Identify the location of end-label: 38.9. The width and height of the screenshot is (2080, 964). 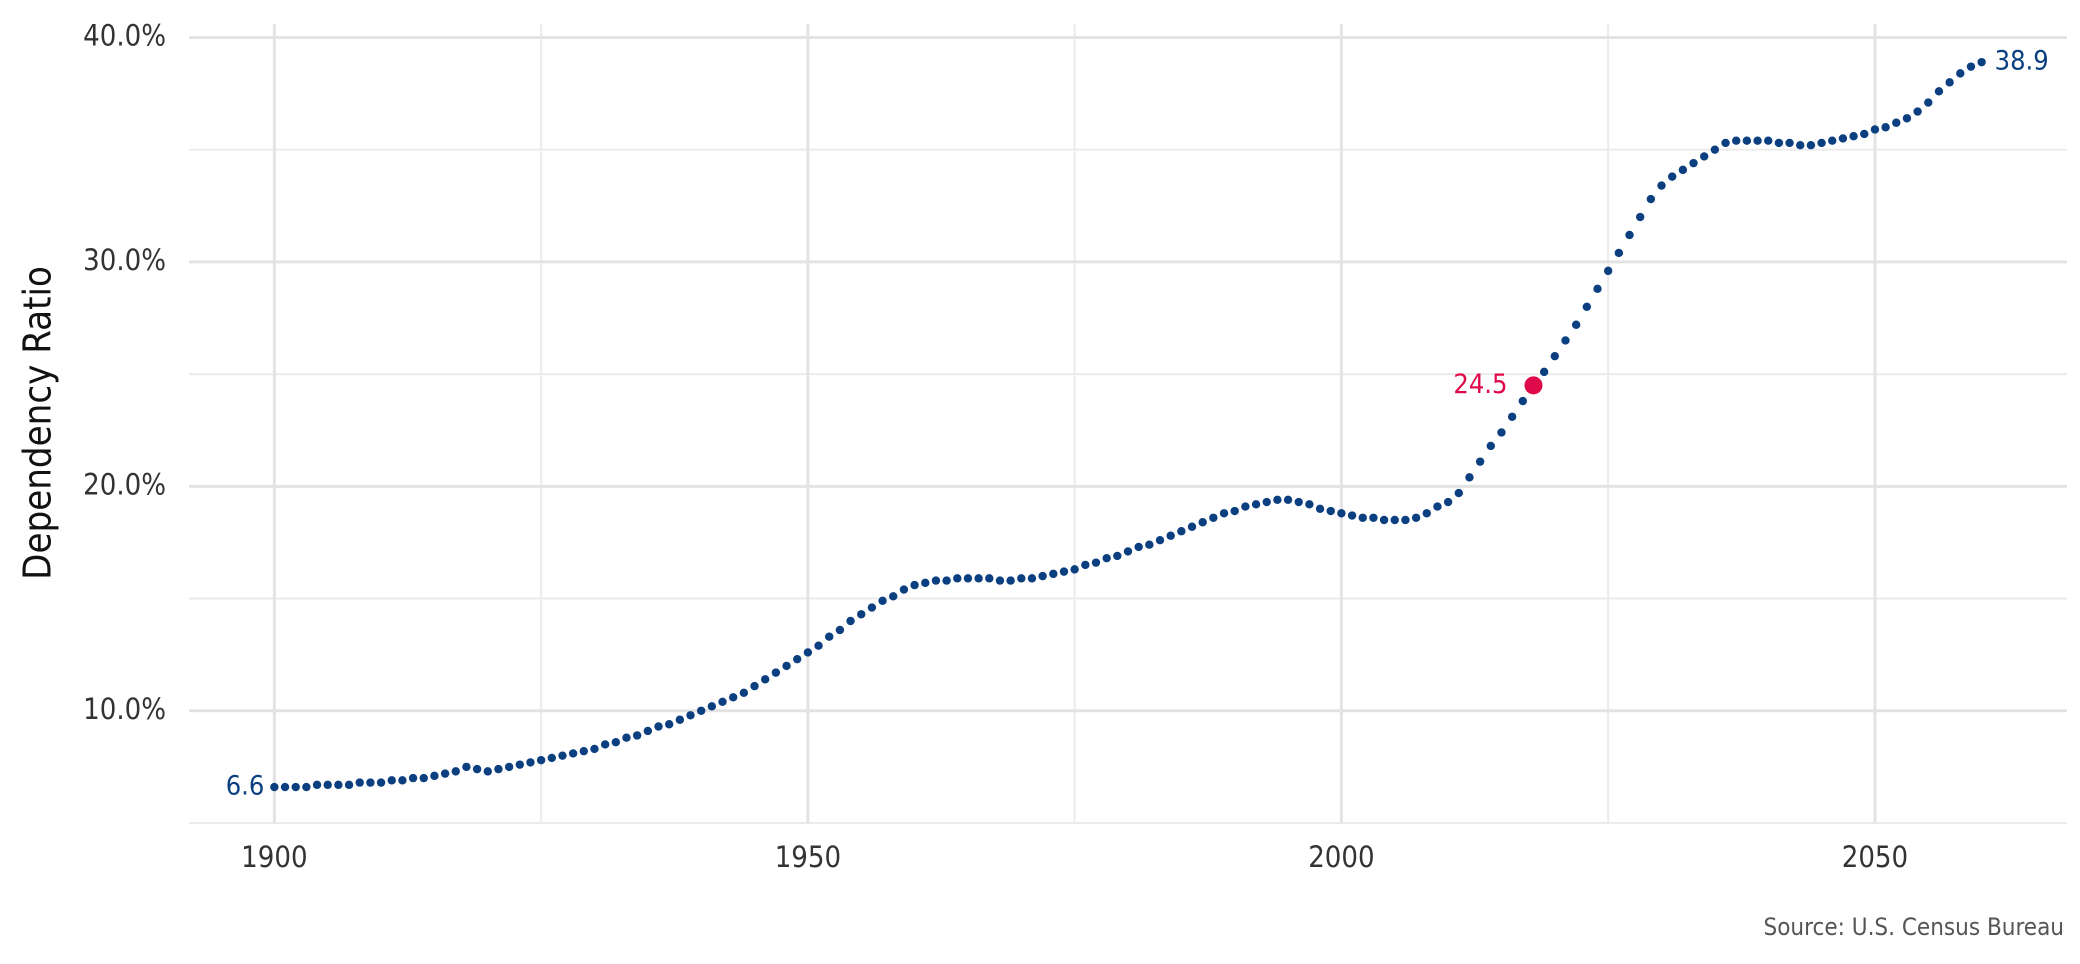
(2022, 61).